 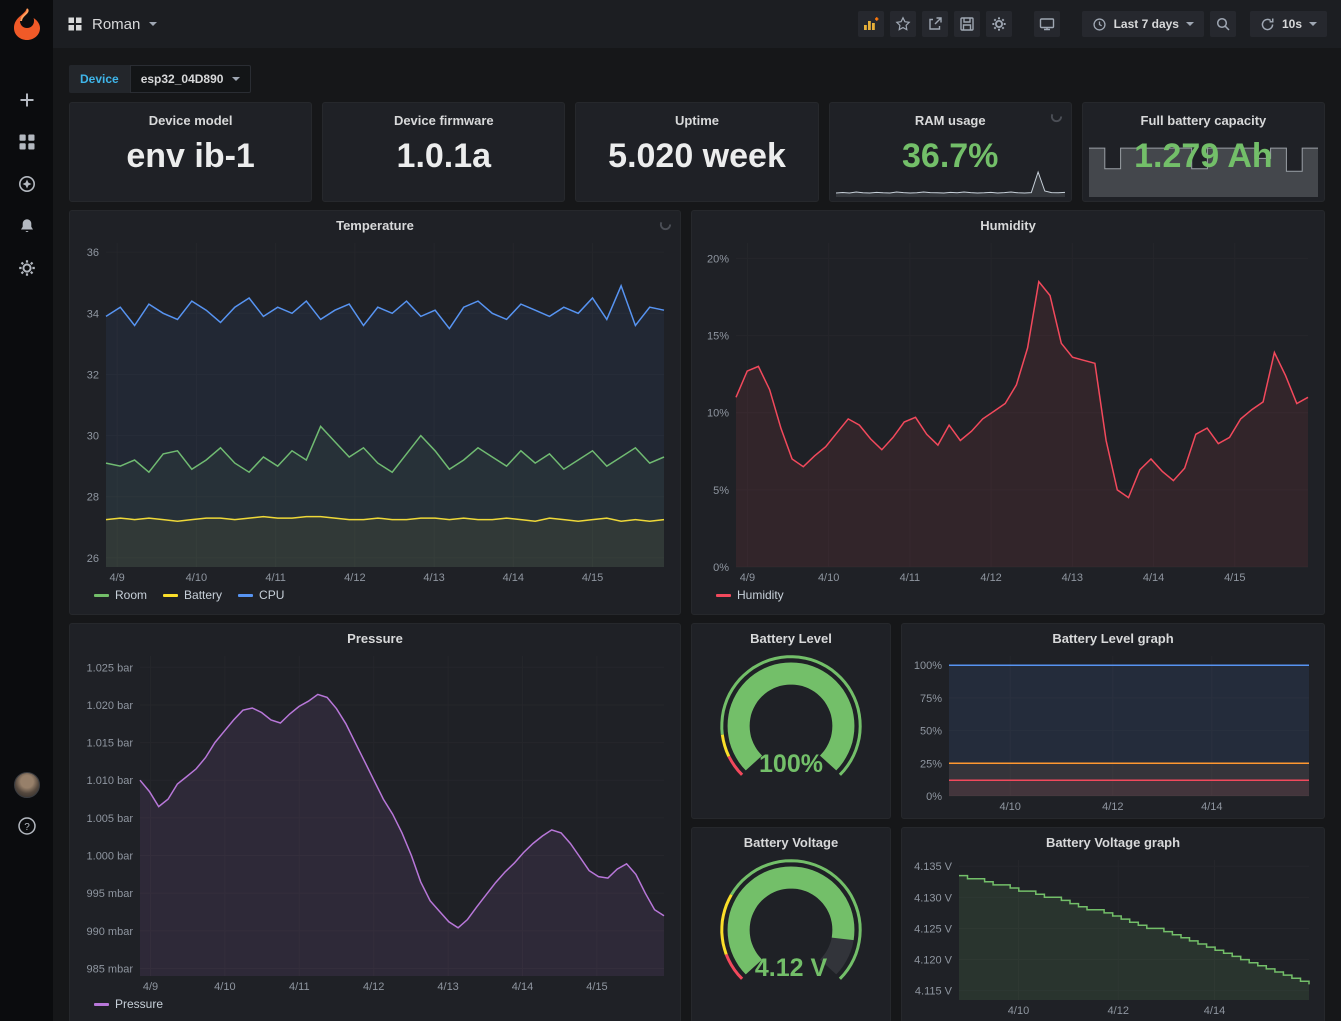 I want to click on panel-title: Battery Voltage graph, so click(x=1113, y=842).